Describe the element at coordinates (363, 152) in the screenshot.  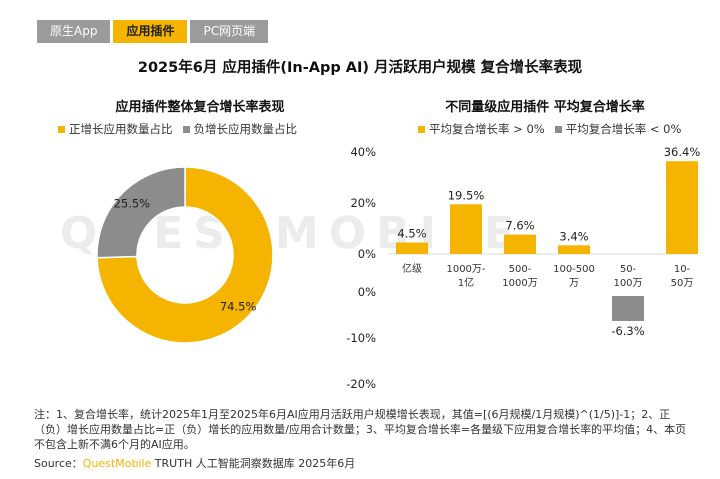
I see `y-tick-label-upper: 40%` at that location.